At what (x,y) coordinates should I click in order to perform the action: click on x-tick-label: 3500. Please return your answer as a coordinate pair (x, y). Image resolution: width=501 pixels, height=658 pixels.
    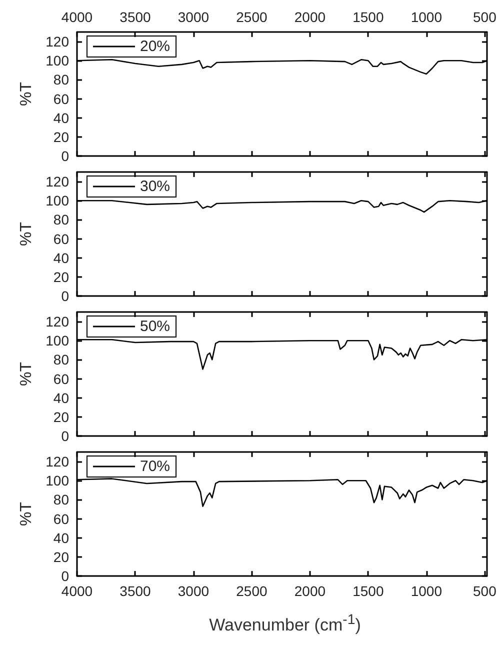
    Looking at the image, I should click on (136, 591).